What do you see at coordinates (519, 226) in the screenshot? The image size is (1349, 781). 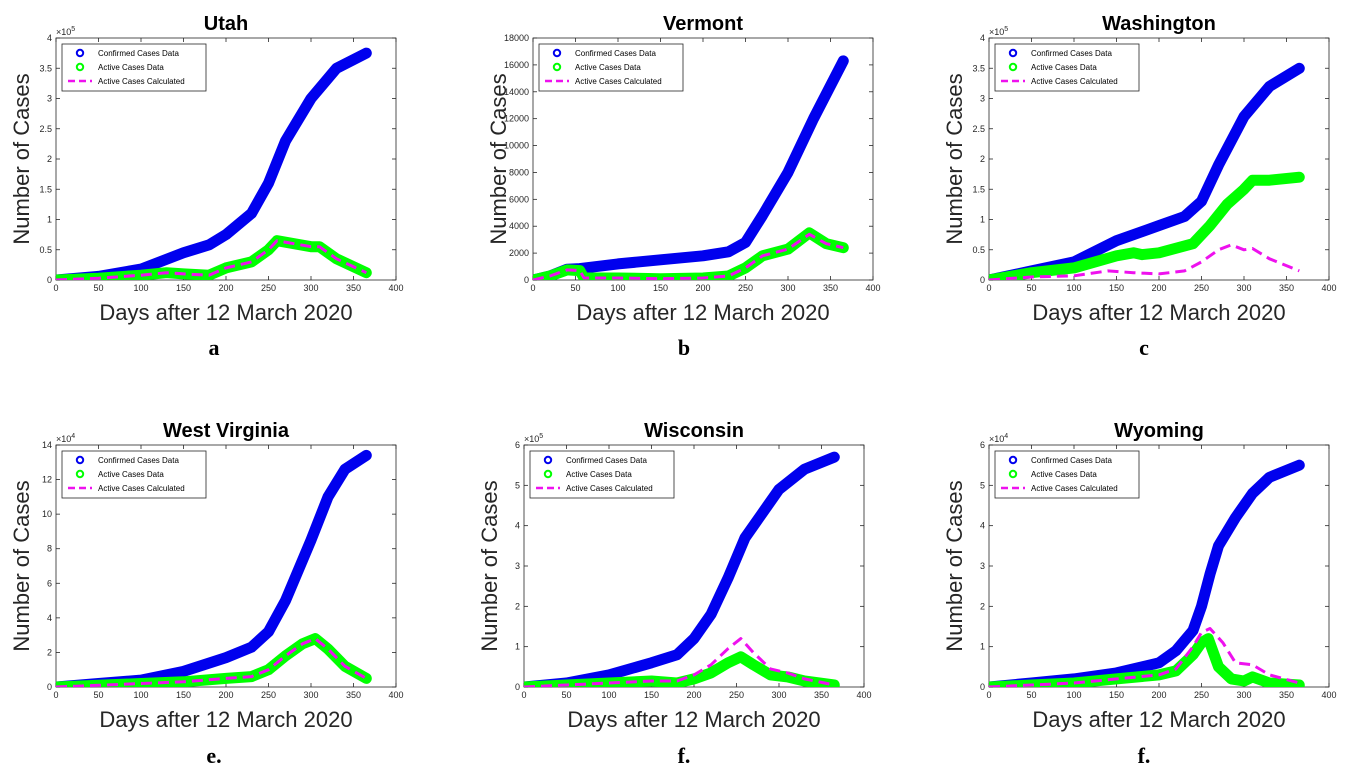 I see `y-tick-label: 4000` at bounding box center [519, 226].